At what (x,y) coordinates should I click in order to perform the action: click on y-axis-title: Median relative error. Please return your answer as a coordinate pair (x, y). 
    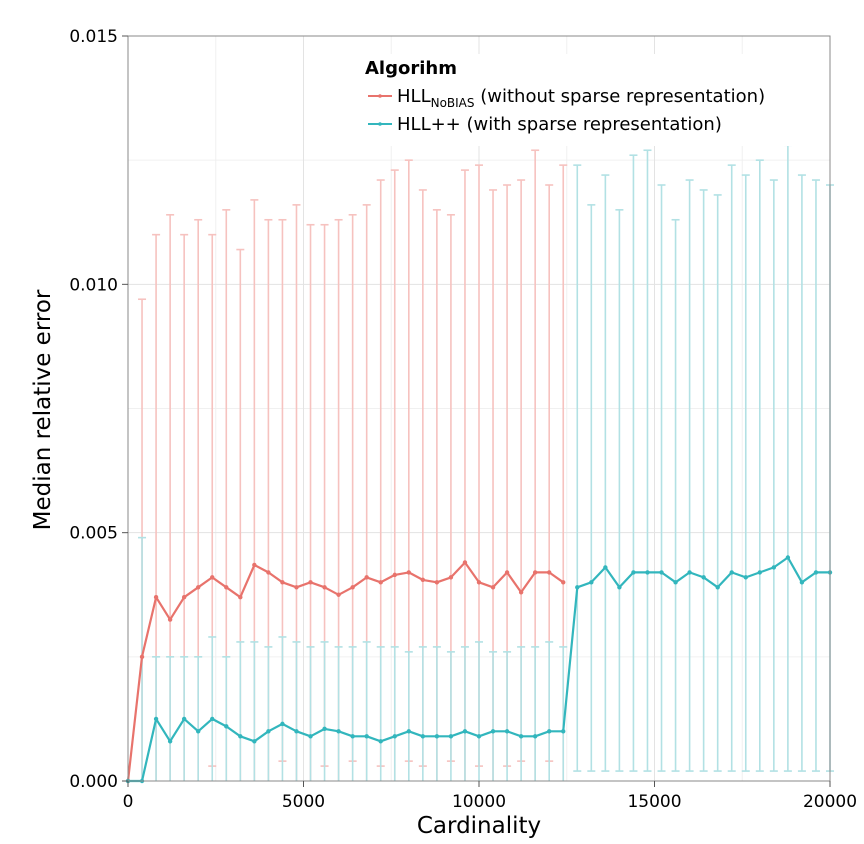
    Looking at the image, I should click on (43, 409).